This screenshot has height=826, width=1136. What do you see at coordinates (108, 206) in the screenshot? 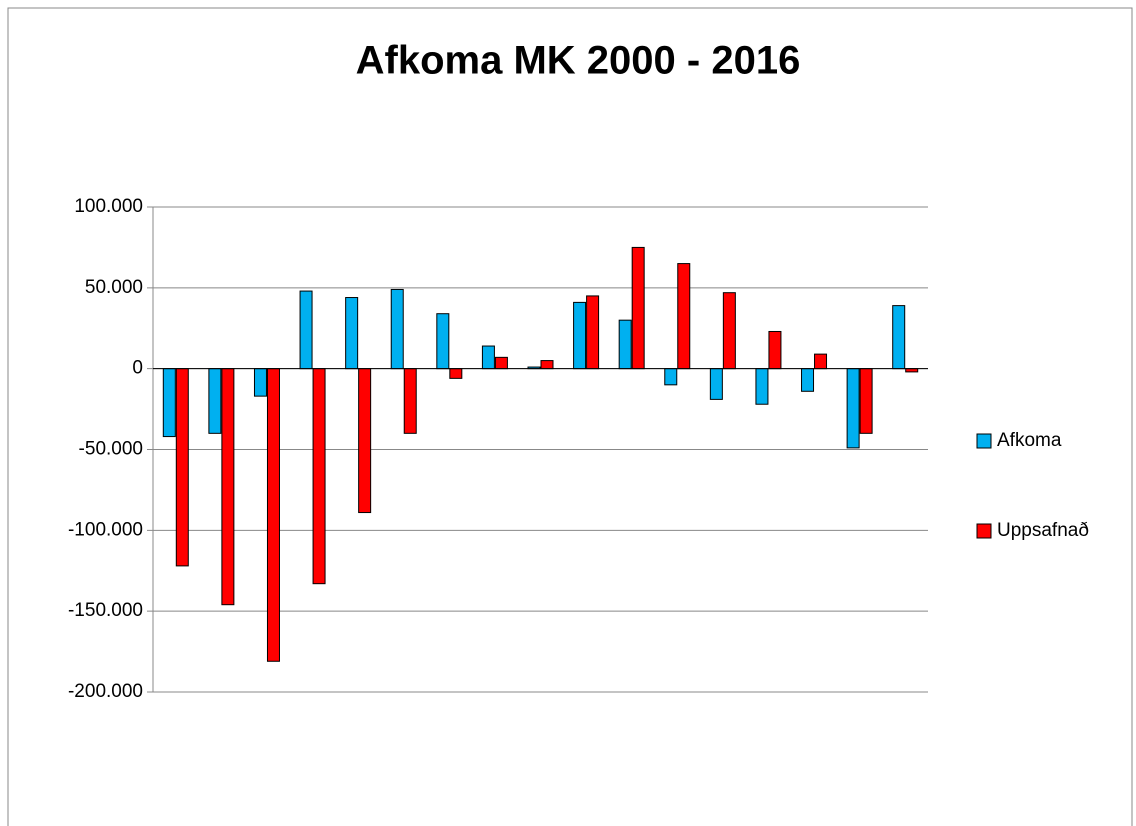
I see `y-tick-label: 100.000` at bounding box center [108, 206].